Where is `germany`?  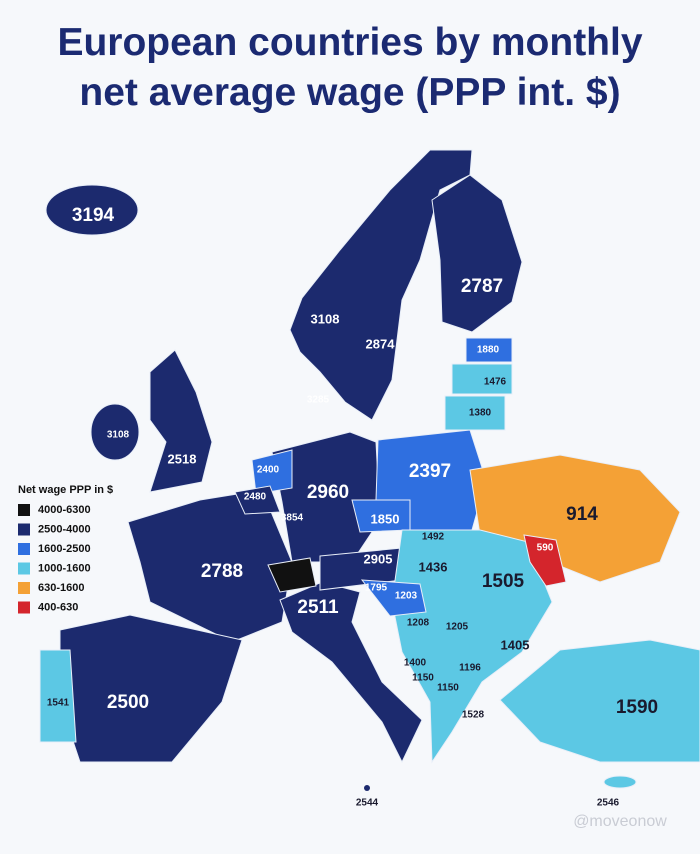 germany is located at coordinates (326, 497).